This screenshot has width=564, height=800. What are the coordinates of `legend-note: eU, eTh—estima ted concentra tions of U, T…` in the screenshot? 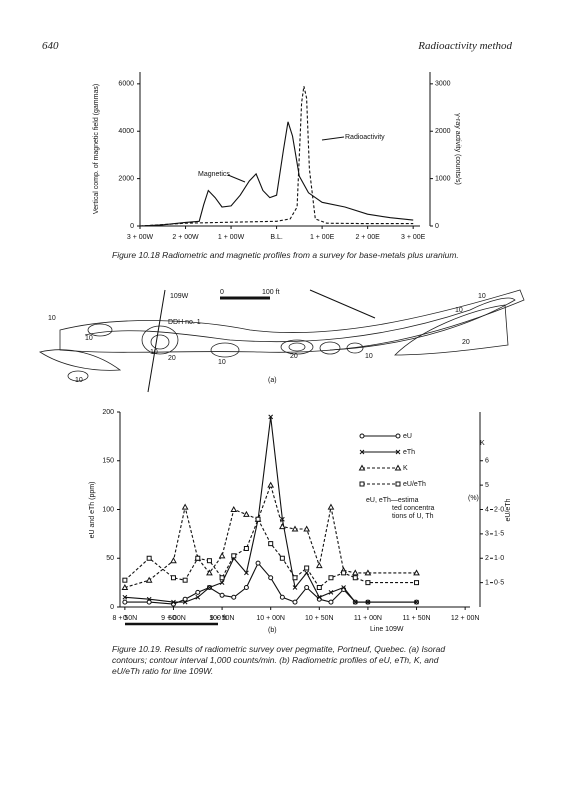 It's located at (400, 508).